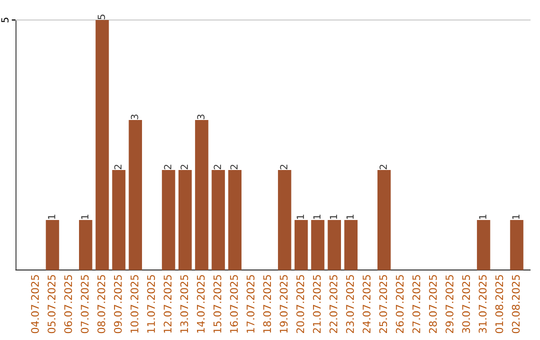  I want to click on x-tick-label: 30.07.2025, so click(466, 304).